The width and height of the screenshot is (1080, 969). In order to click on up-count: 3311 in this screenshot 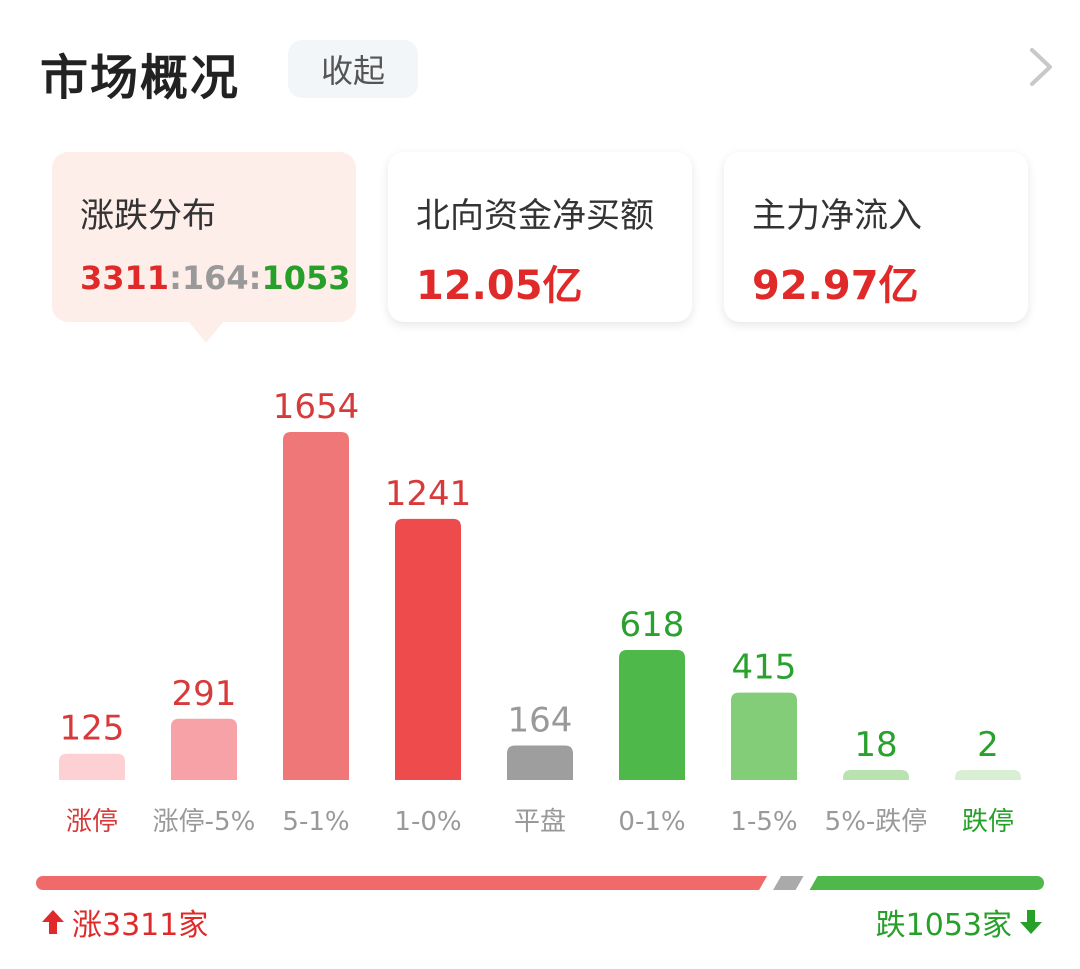, I will do `click(125, 278)`.